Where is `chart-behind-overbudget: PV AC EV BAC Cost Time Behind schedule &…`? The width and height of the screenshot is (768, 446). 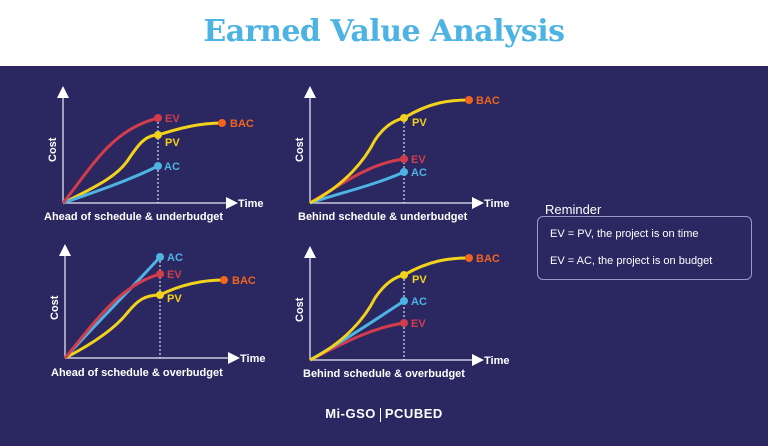 chart-behind-overbudget: PV AC EV BAC Cost Time Behind schedule &… is located at coordinates (401, 313).